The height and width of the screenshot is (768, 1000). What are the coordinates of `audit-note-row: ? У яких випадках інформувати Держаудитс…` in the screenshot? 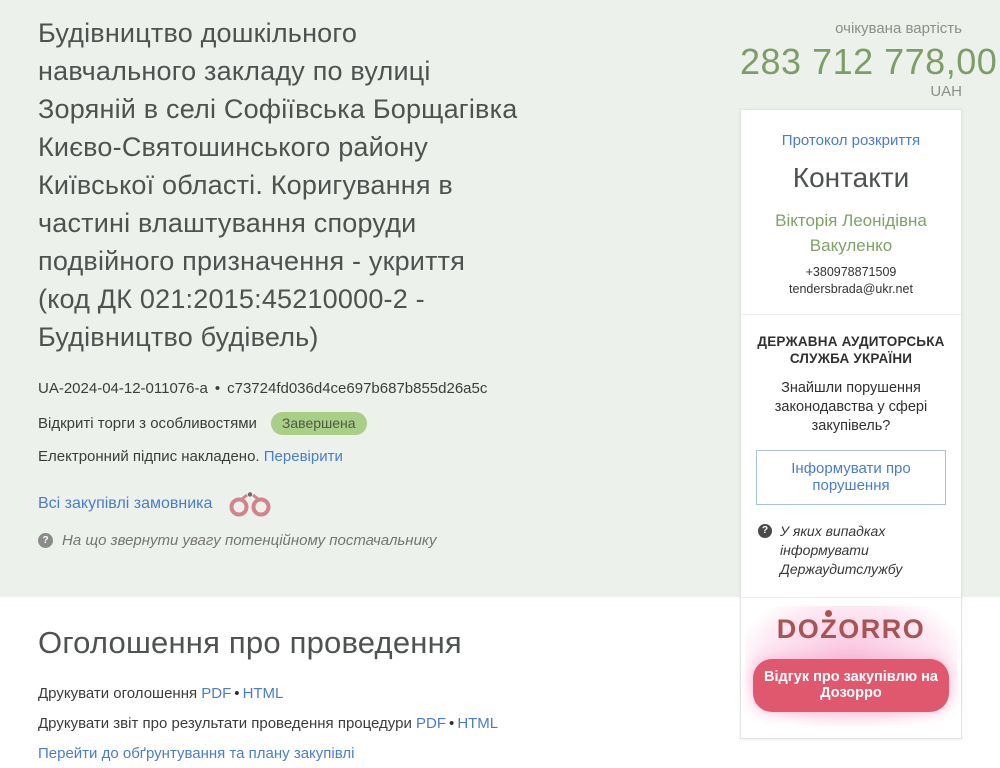 It's located at (851, 550).